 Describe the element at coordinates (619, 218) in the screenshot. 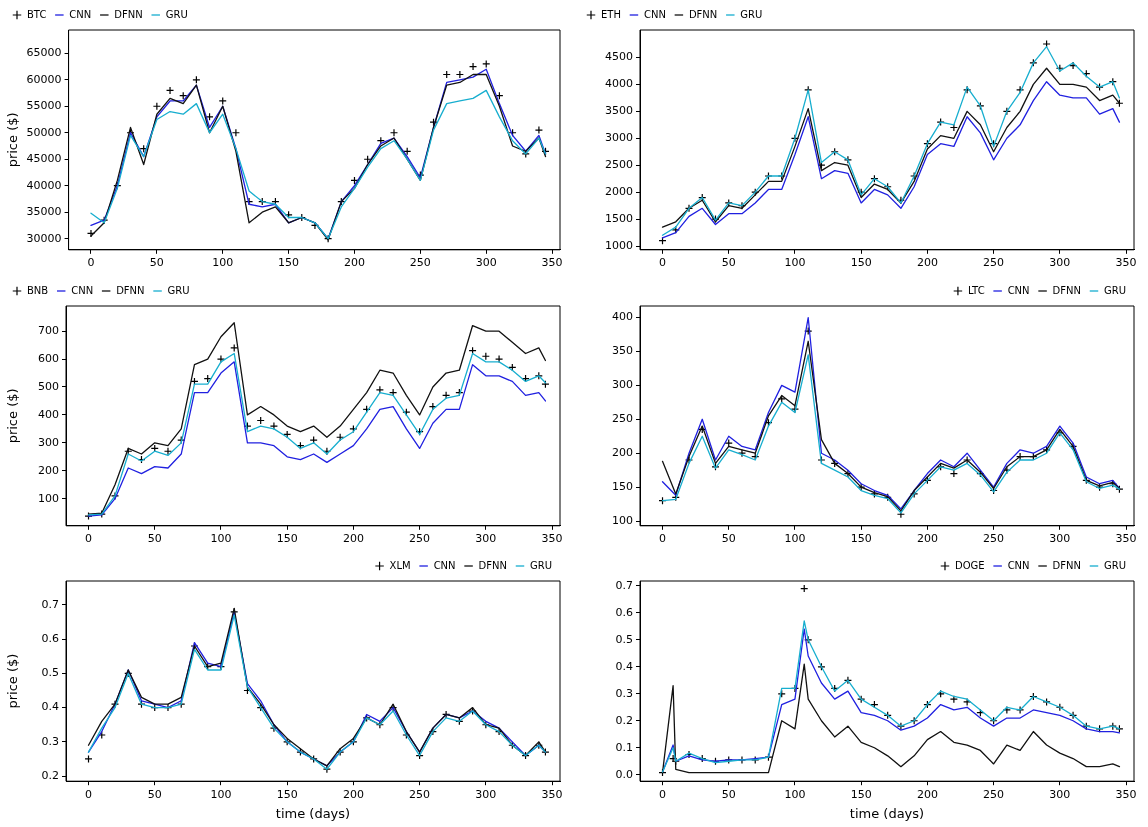

I see `y-tick-label: 1500` at that location.